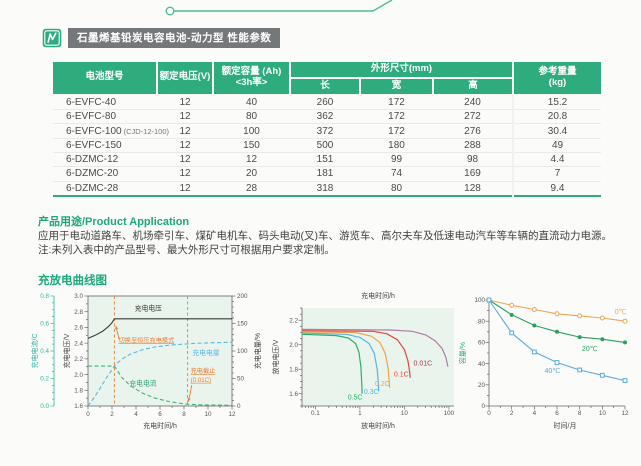 The width and height of the screenshot is (641, 466). What do you see at coordinates (170, 11) in the screenshot?
I see `decor-circle` at bounding box center [170, 11].